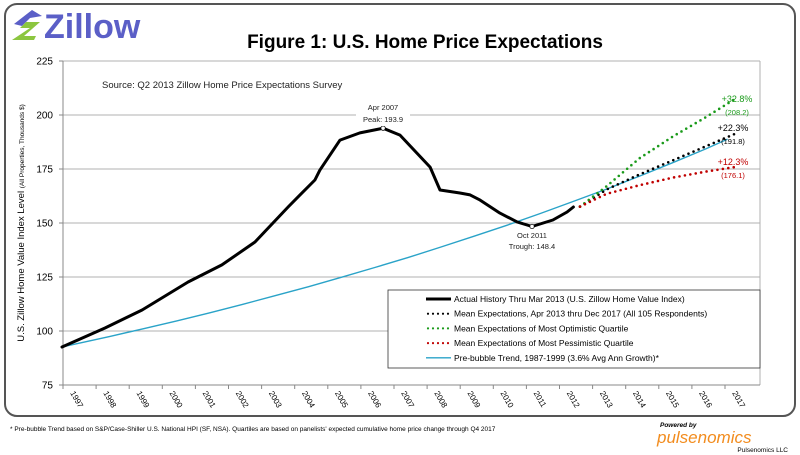 The width and height of the screenshot is (800, 455). Describe the element at coordinates (733, 128) in the screenshot. I see `annotation-line1: +22.3%` at that location.